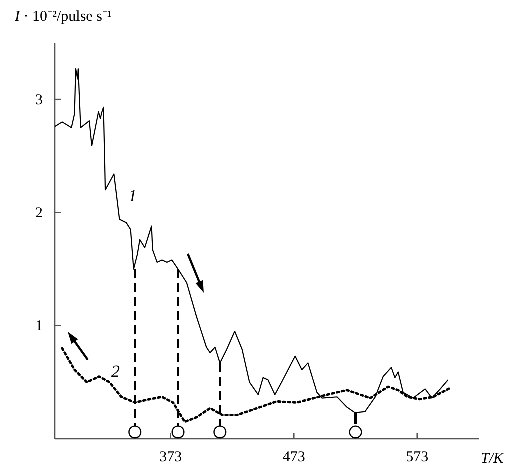  Describe the element at coordinates (39, 214) in the screenshot. I see `y-tick-label: 2` at that location.